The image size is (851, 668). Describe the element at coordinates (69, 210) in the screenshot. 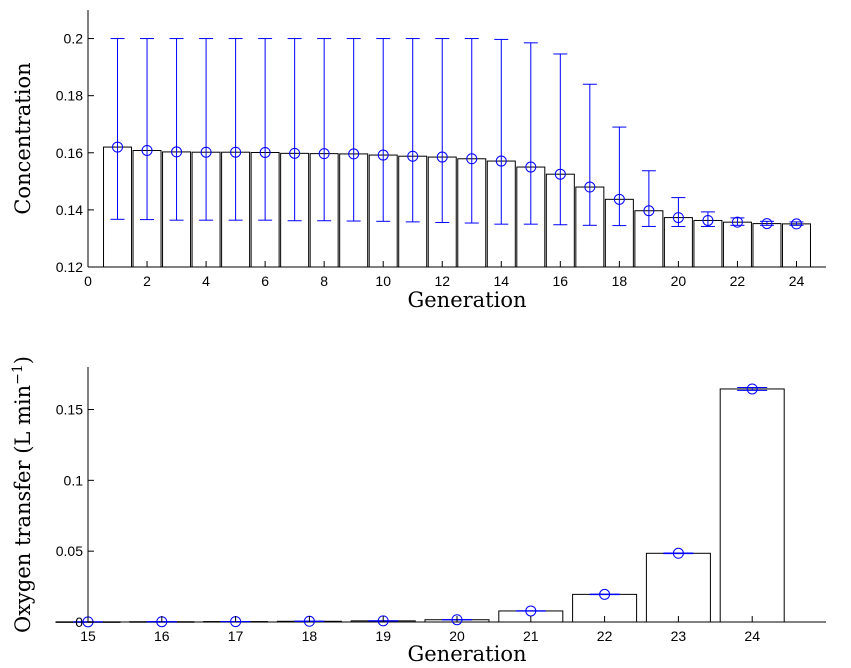

I see `y-tick-label: 0.14` at that location.